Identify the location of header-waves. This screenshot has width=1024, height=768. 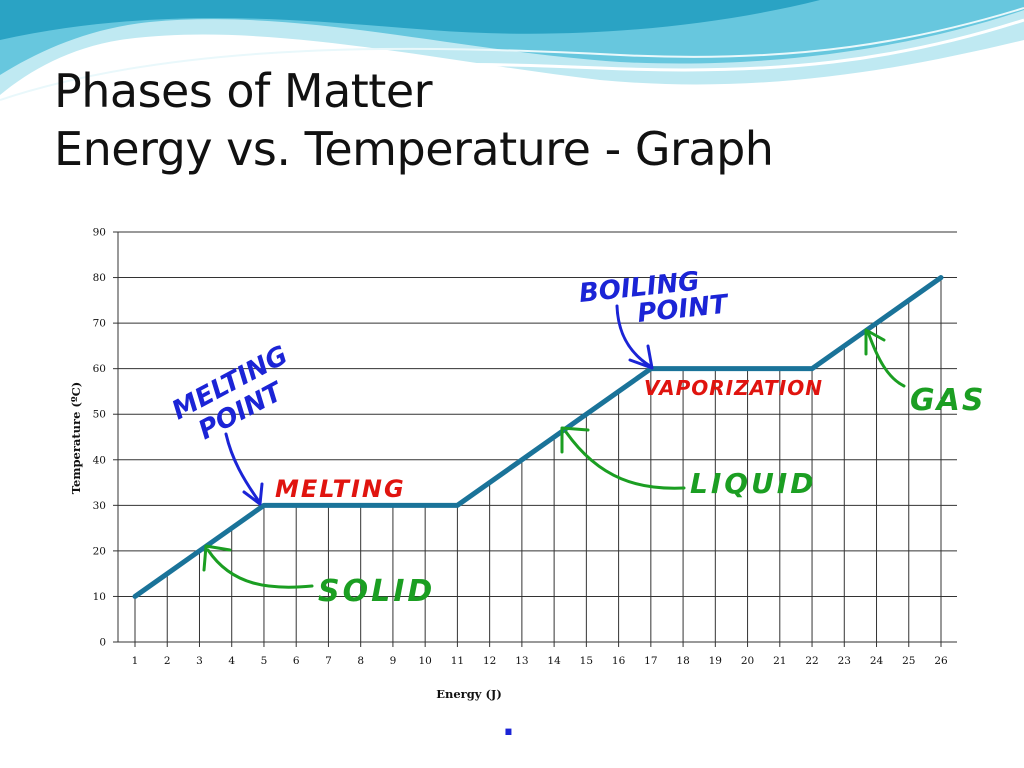
(512, 57).